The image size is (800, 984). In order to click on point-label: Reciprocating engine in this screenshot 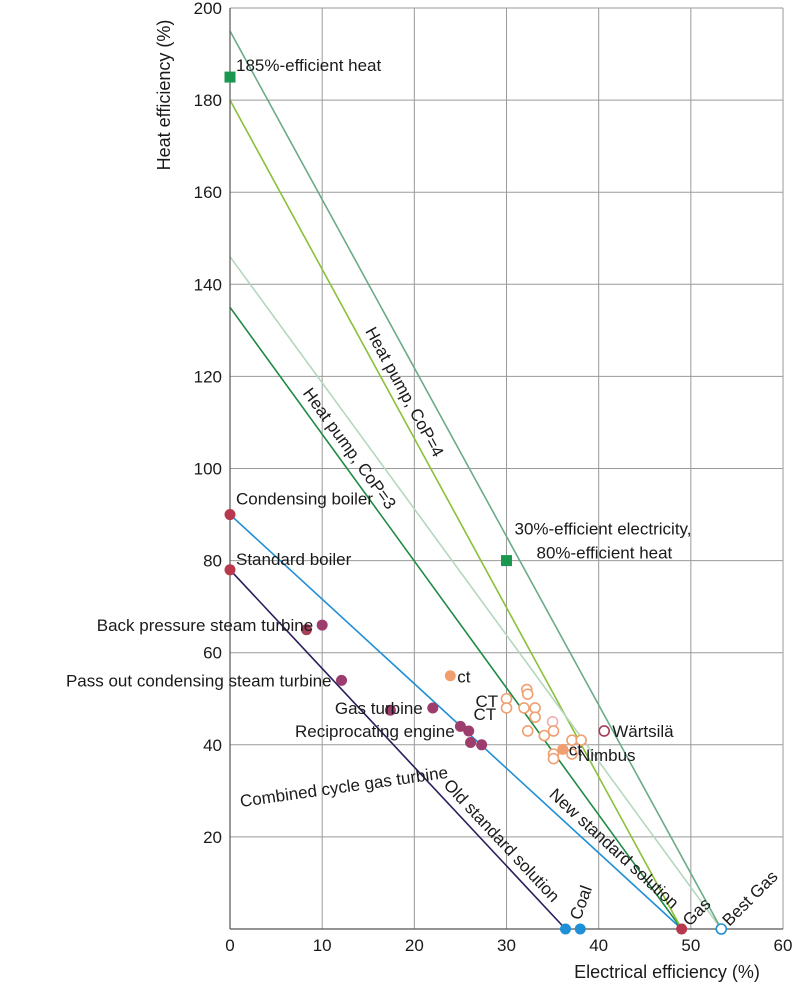, I will do `click(375, 731)`.